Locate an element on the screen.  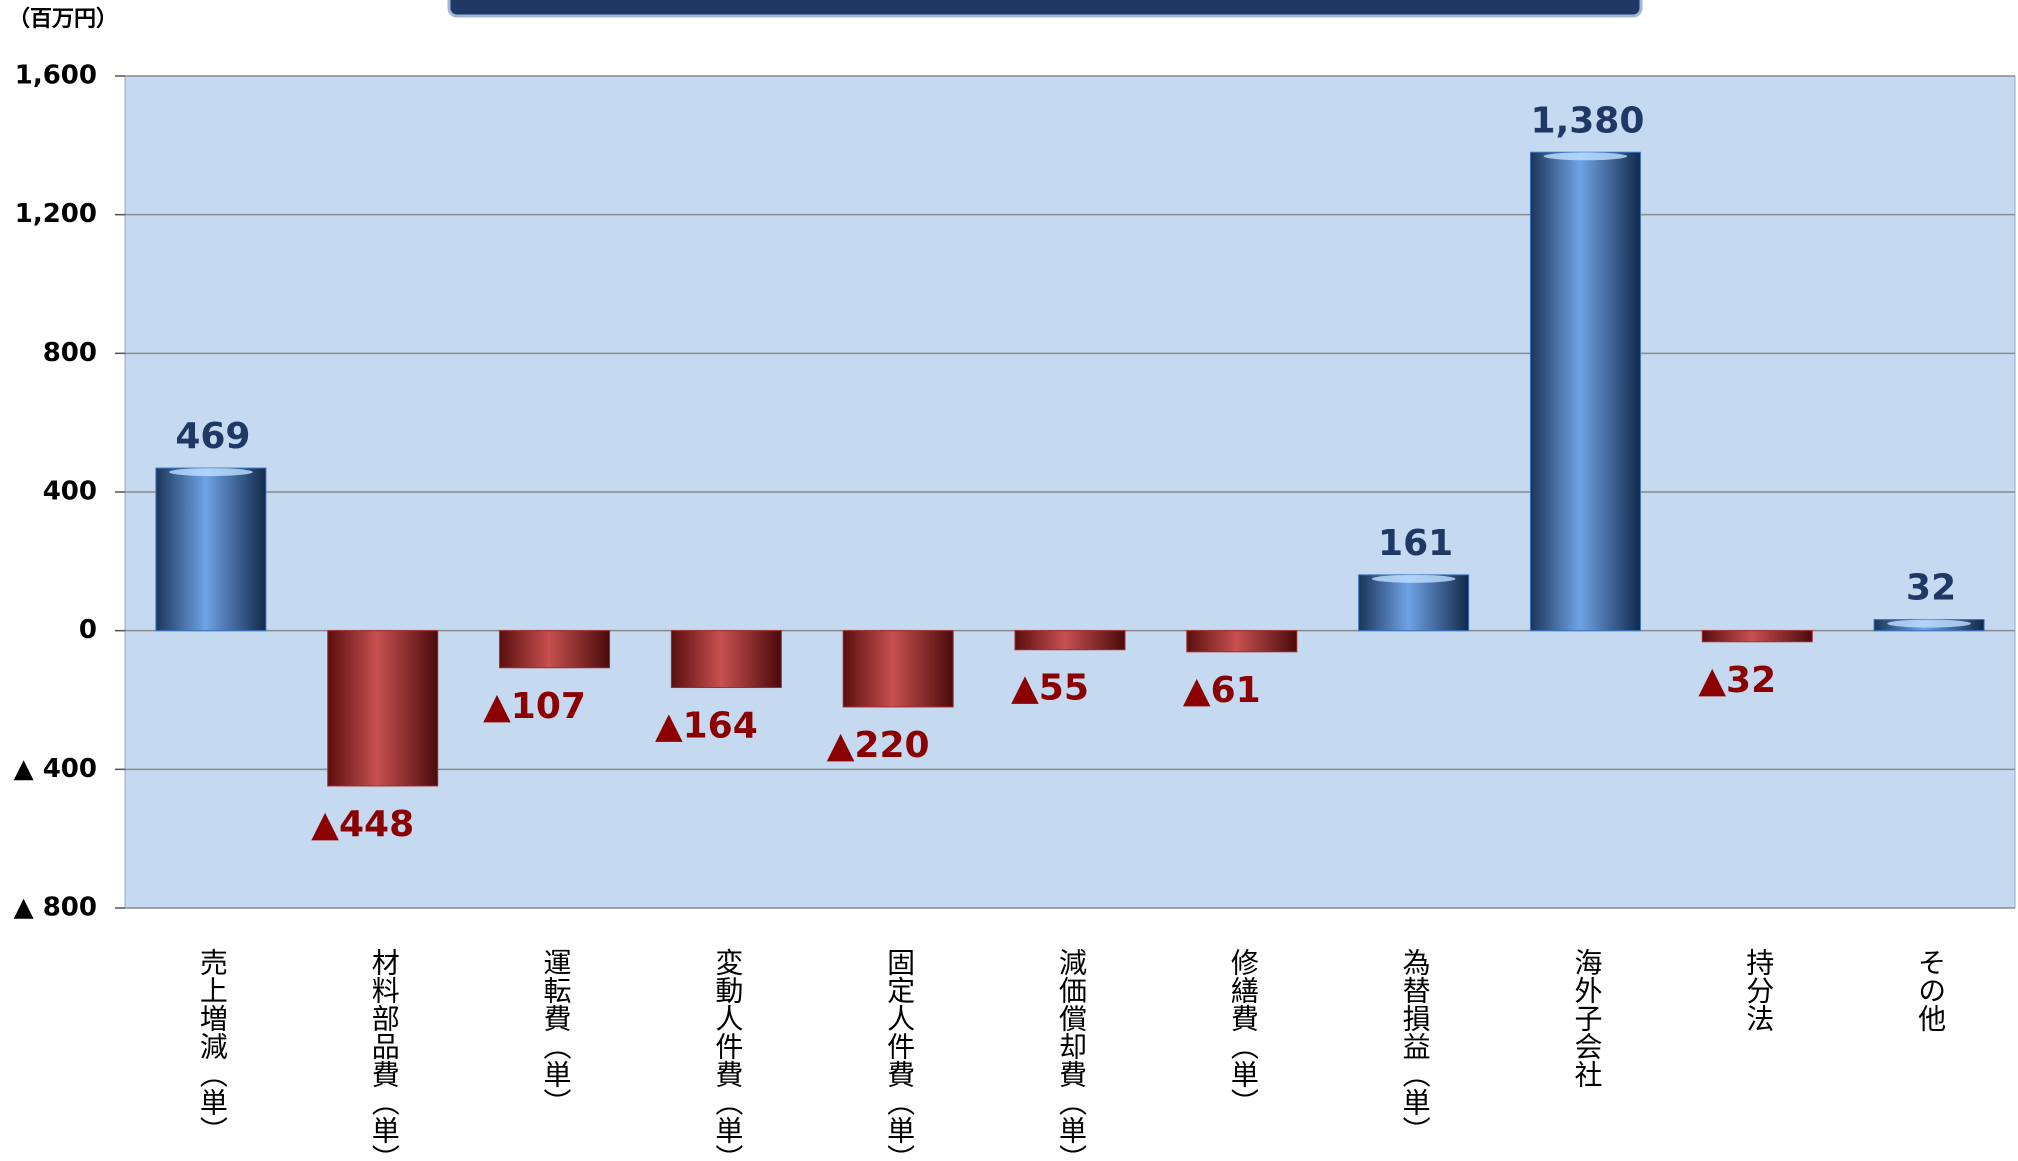
x-tick-label: 固定人件費（単） is located at coordinates (899, 1054).